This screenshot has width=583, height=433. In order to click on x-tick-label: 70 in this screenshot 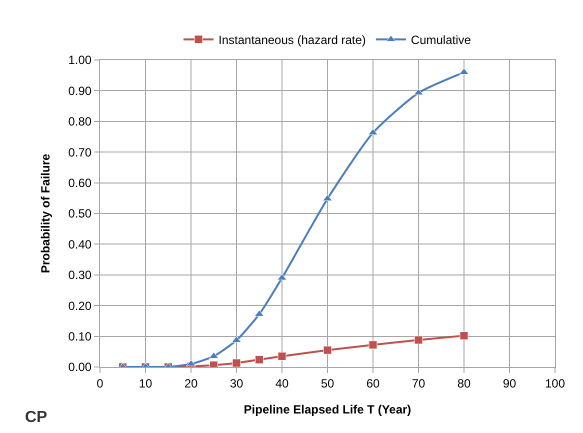, I will do `click(419, 383)`.